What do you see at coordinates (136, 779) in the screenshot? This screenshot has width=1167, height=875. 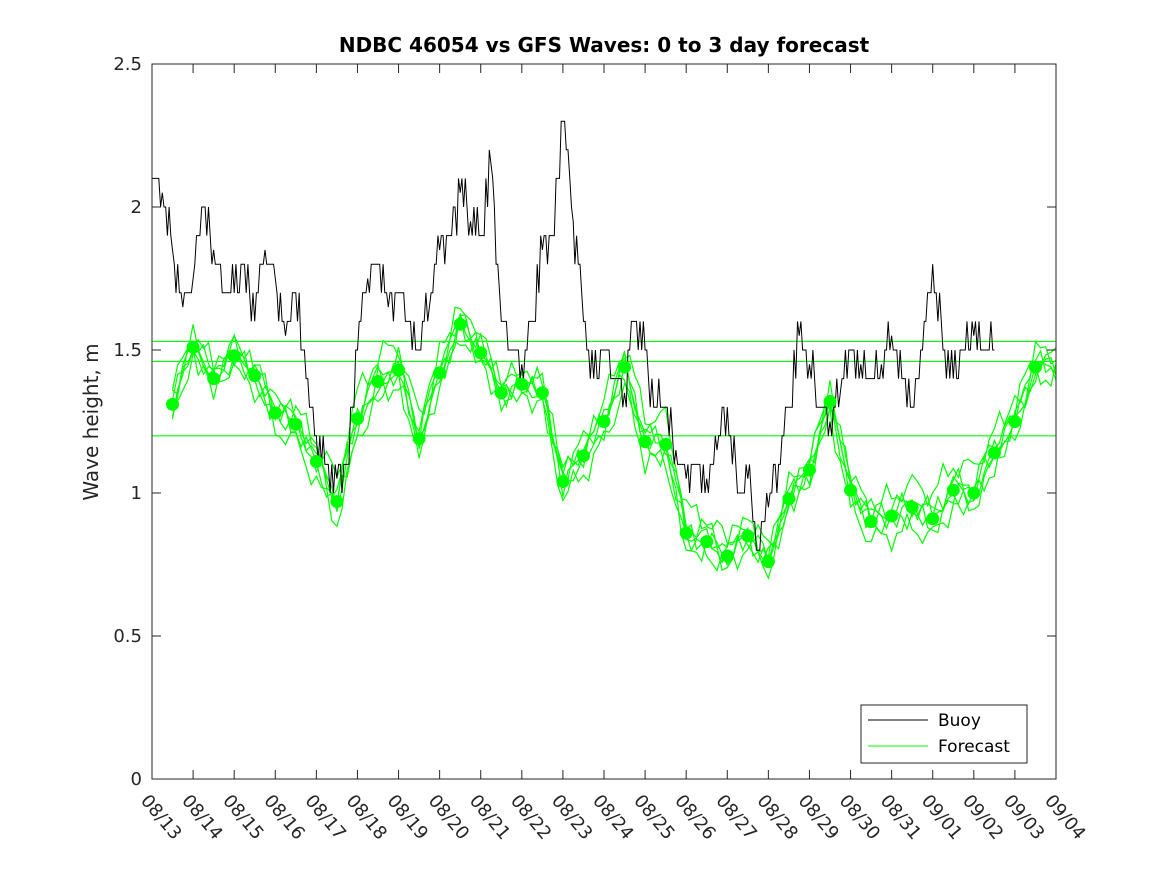 I see `y-tick-label: 0` at bounding box center [136, 779].